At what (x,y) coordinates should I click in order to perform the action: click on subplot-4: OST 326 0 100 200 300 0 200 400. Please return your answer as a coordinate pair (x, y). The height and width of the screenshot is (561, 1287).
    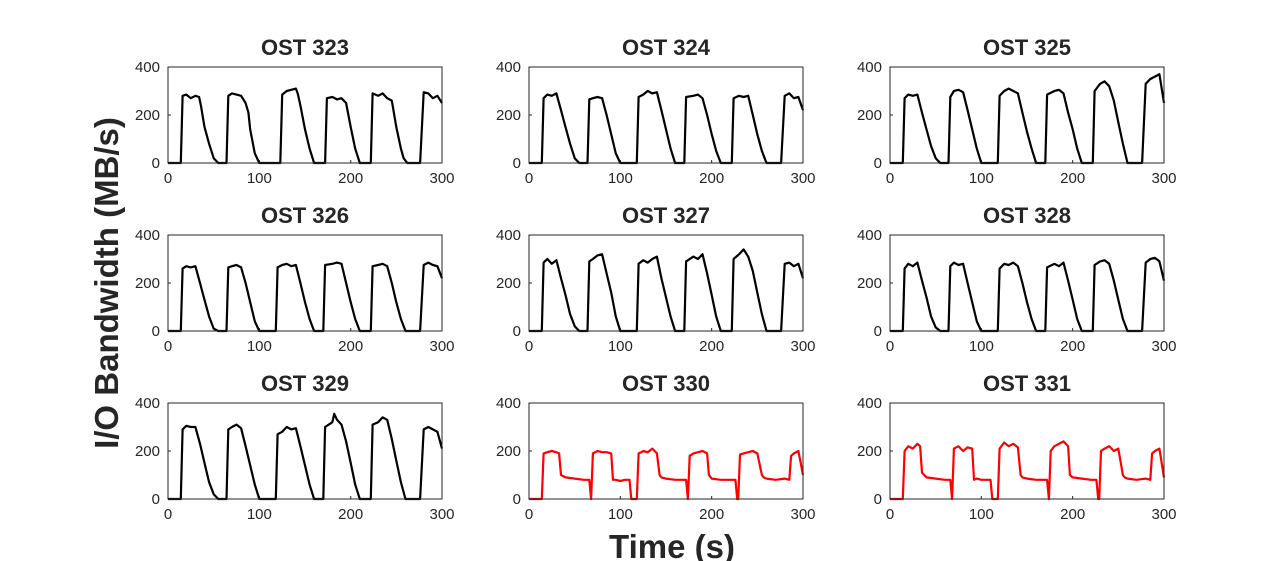
    Looking at the image, I should click on (295, 279).